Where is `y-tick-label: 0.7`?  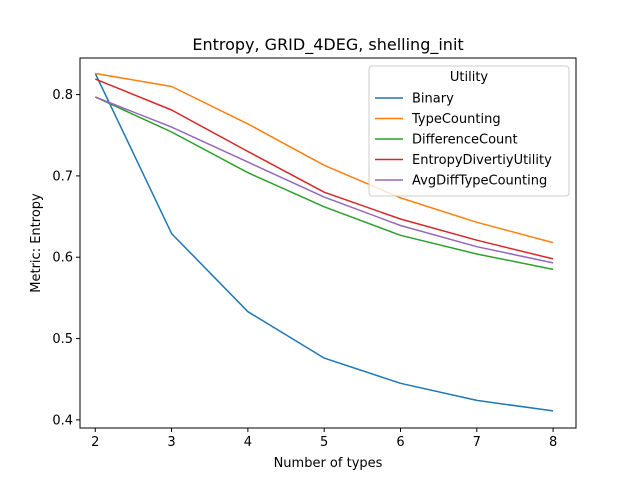
y-tick-label: 0.7 is located at coordinates (62, 176).